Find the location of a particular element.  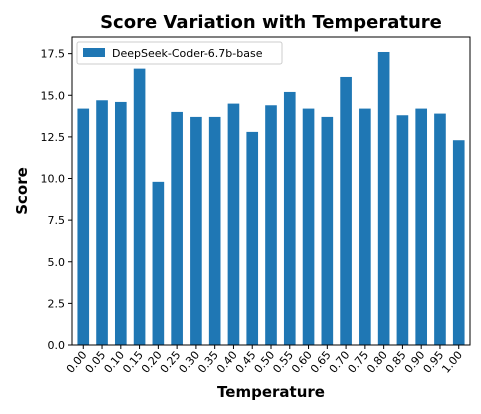

x-tick-label: 0.85 is located at coordinates (396, 362).